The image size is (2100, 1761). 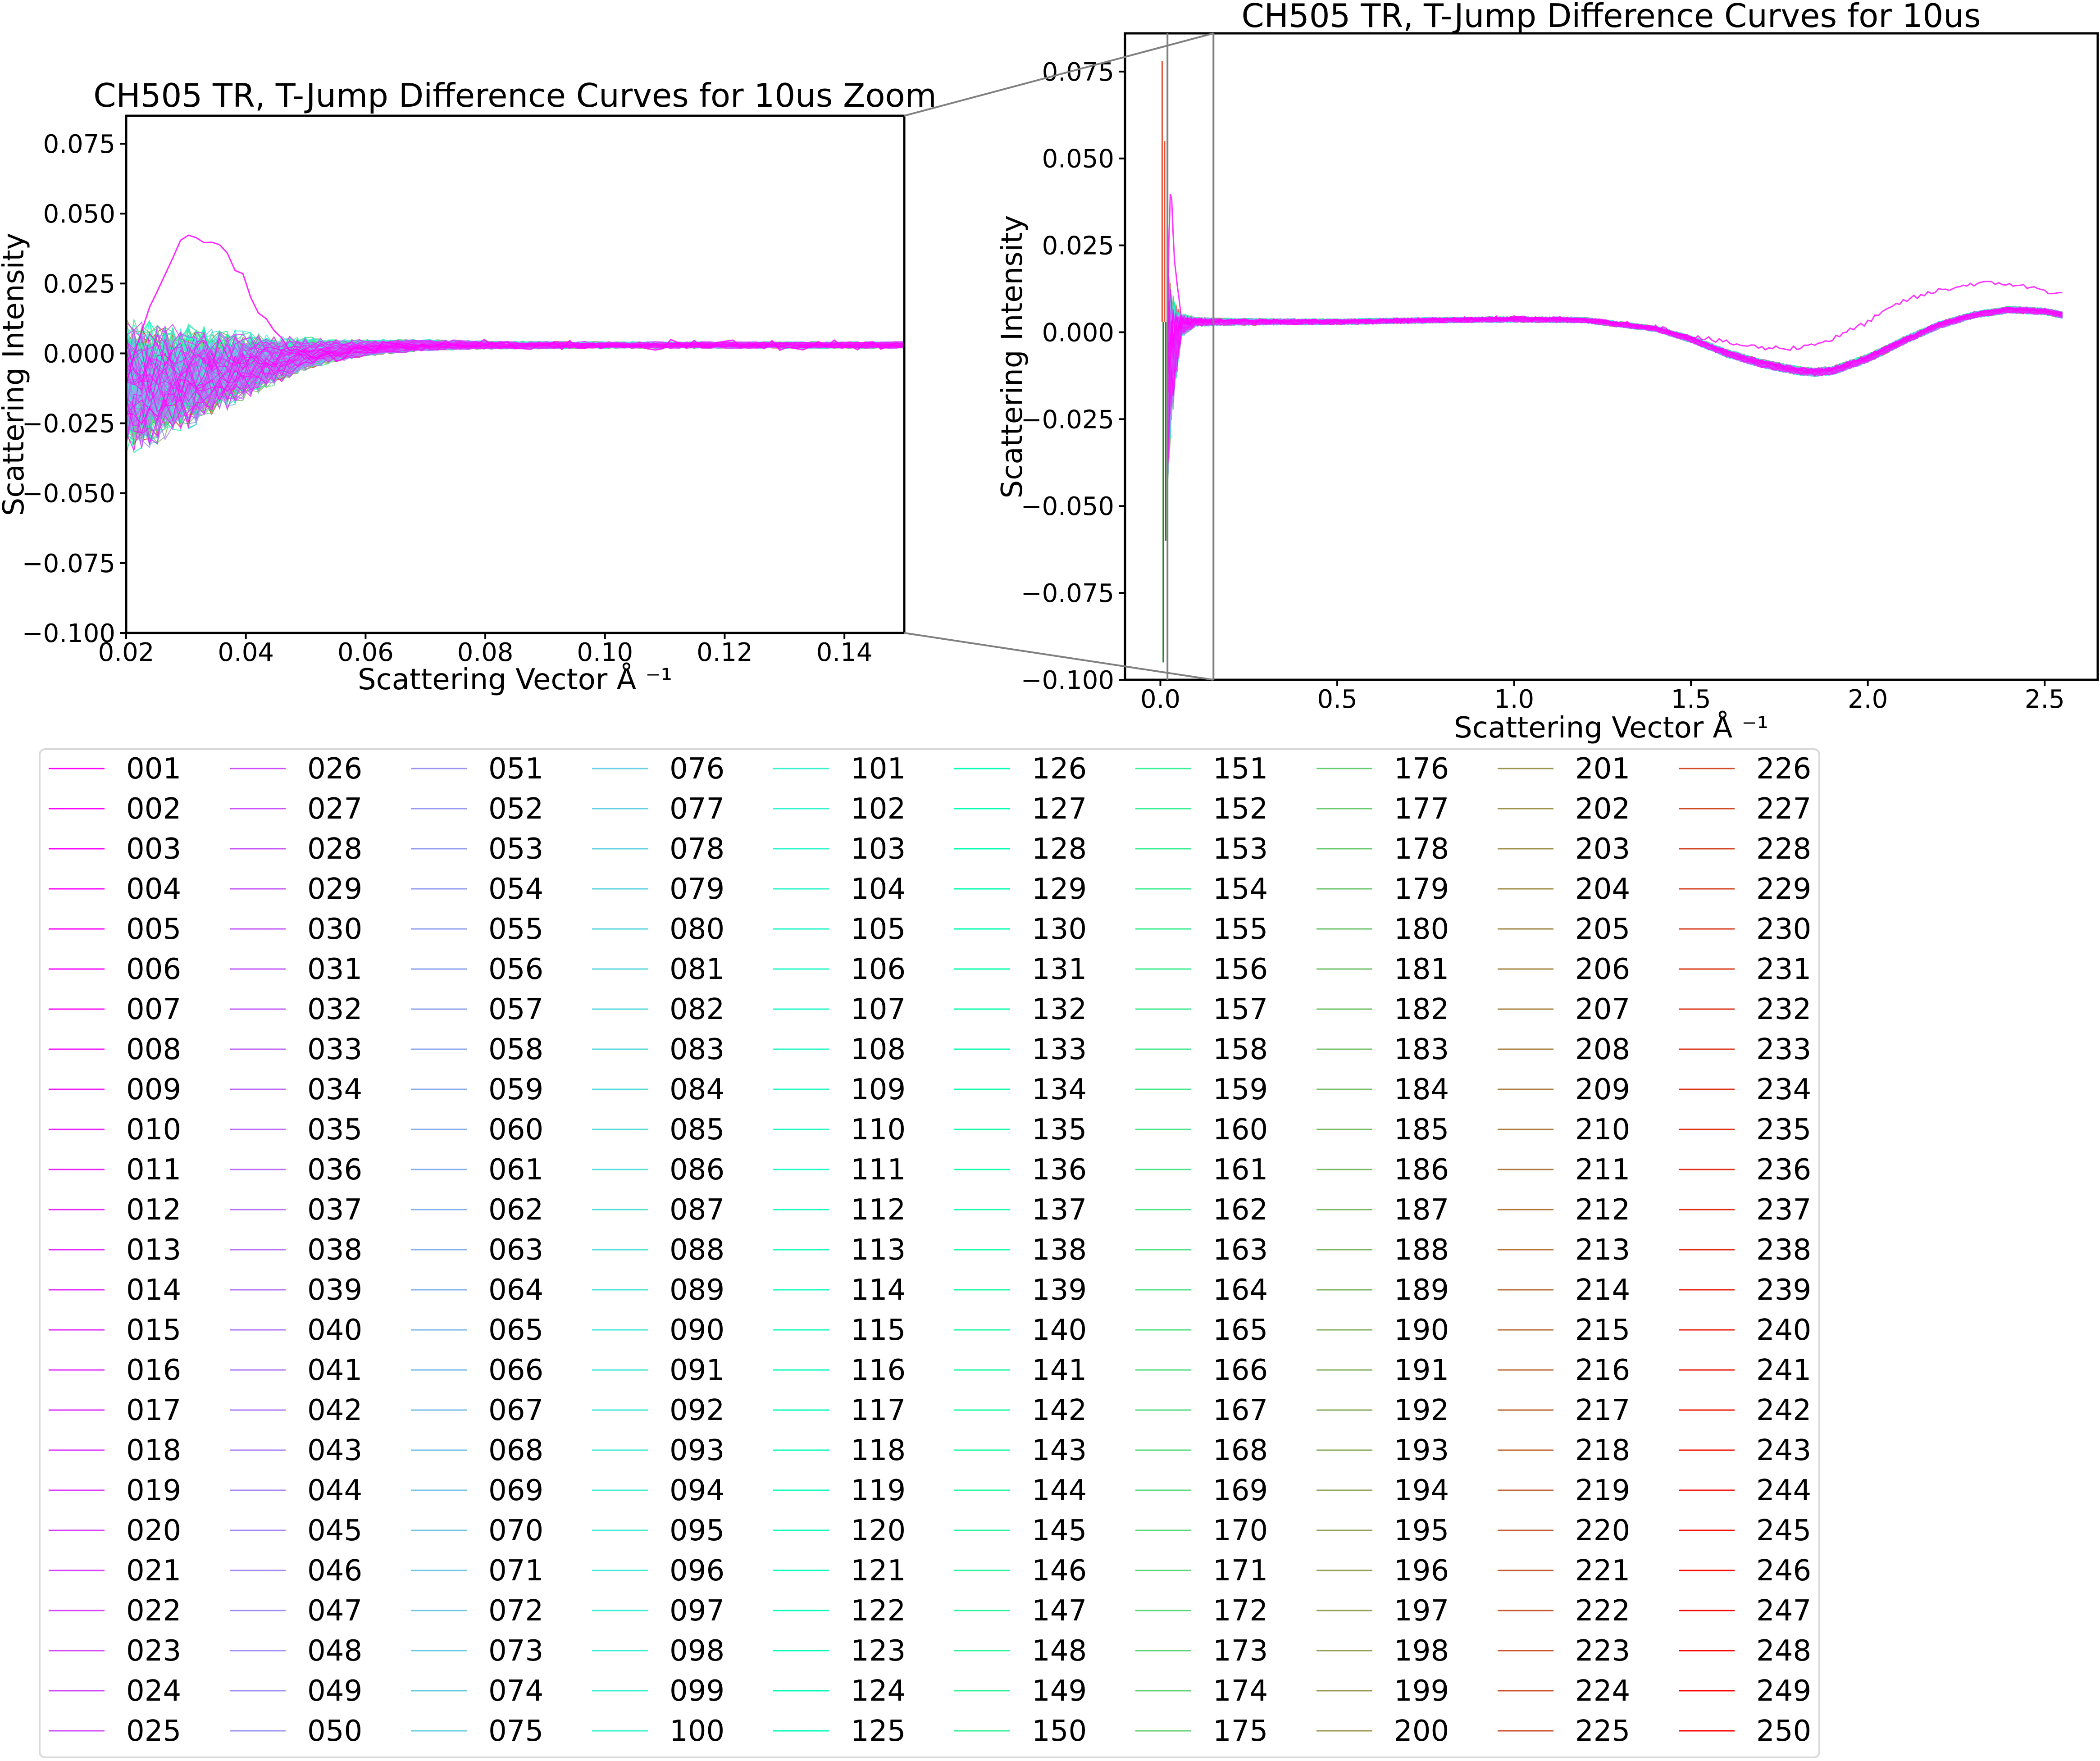 What do you see at coordinates (1602, 889) in the screenshot?
I see `legend-label: 204` at bounding box center [1602, 889].